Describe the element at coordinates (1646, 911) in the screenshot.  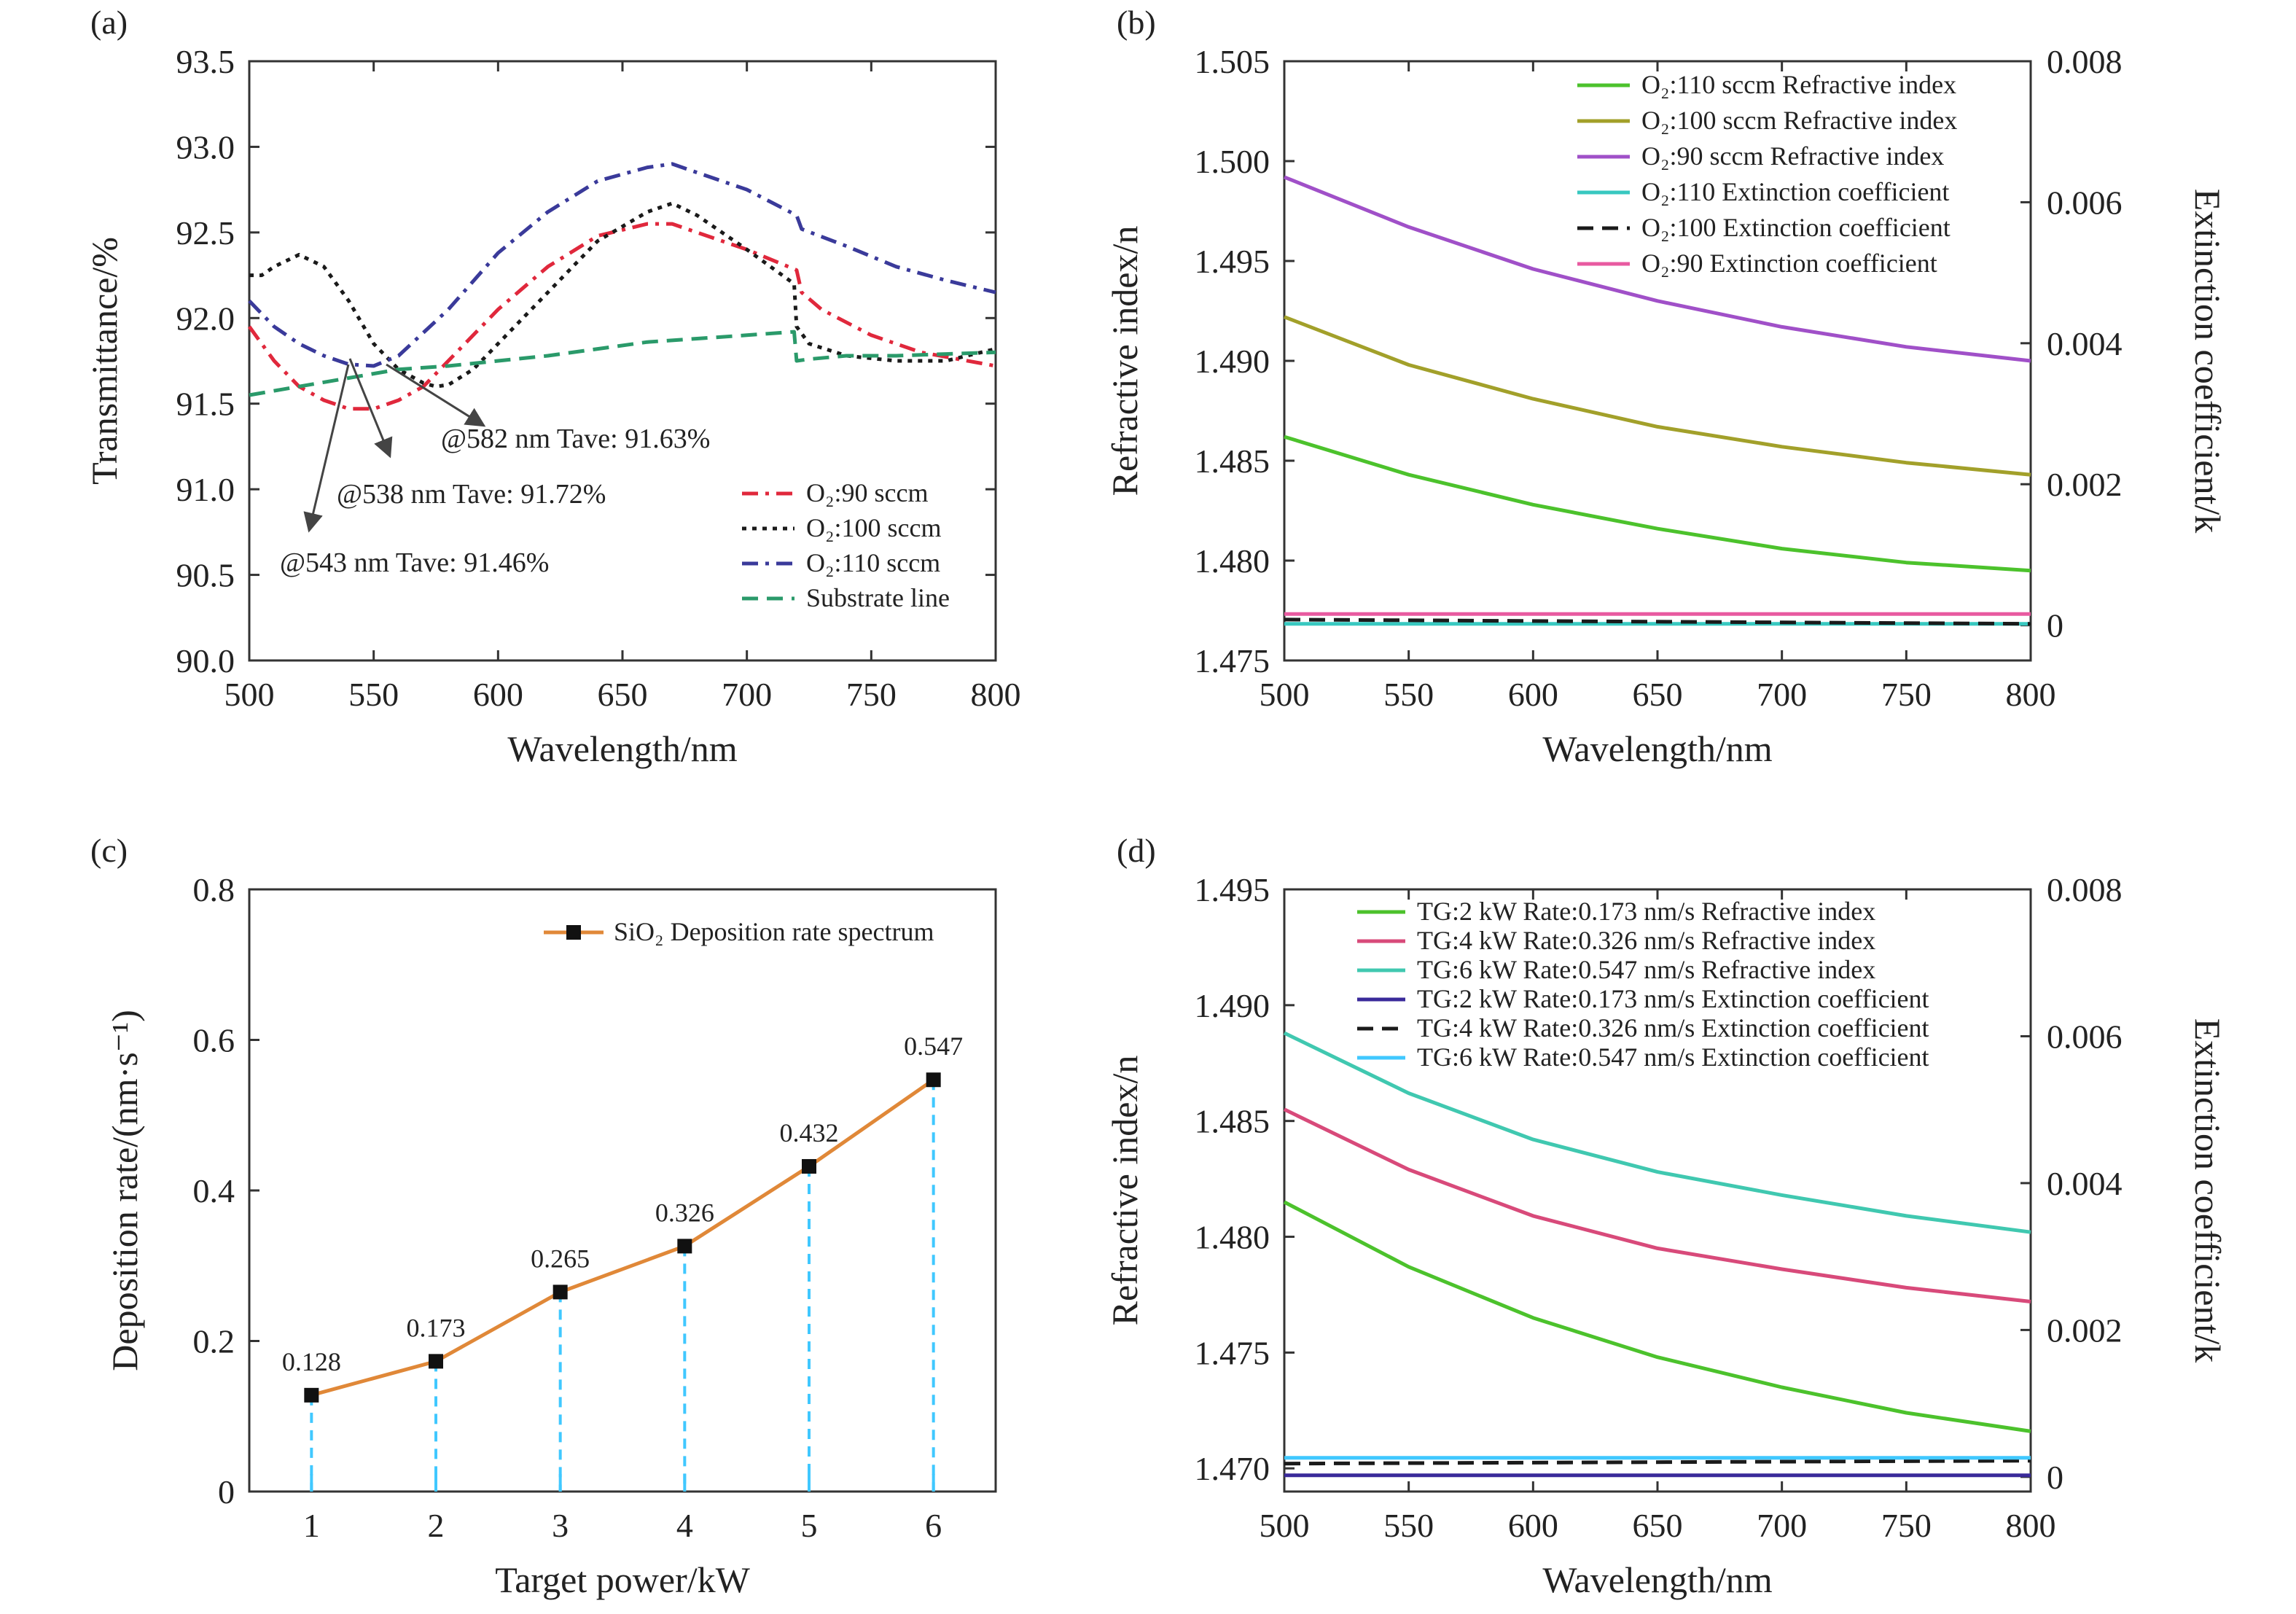
I see `legend-label: TG:2 kW Rate:0.173 nm/s Refractive index` at that location.